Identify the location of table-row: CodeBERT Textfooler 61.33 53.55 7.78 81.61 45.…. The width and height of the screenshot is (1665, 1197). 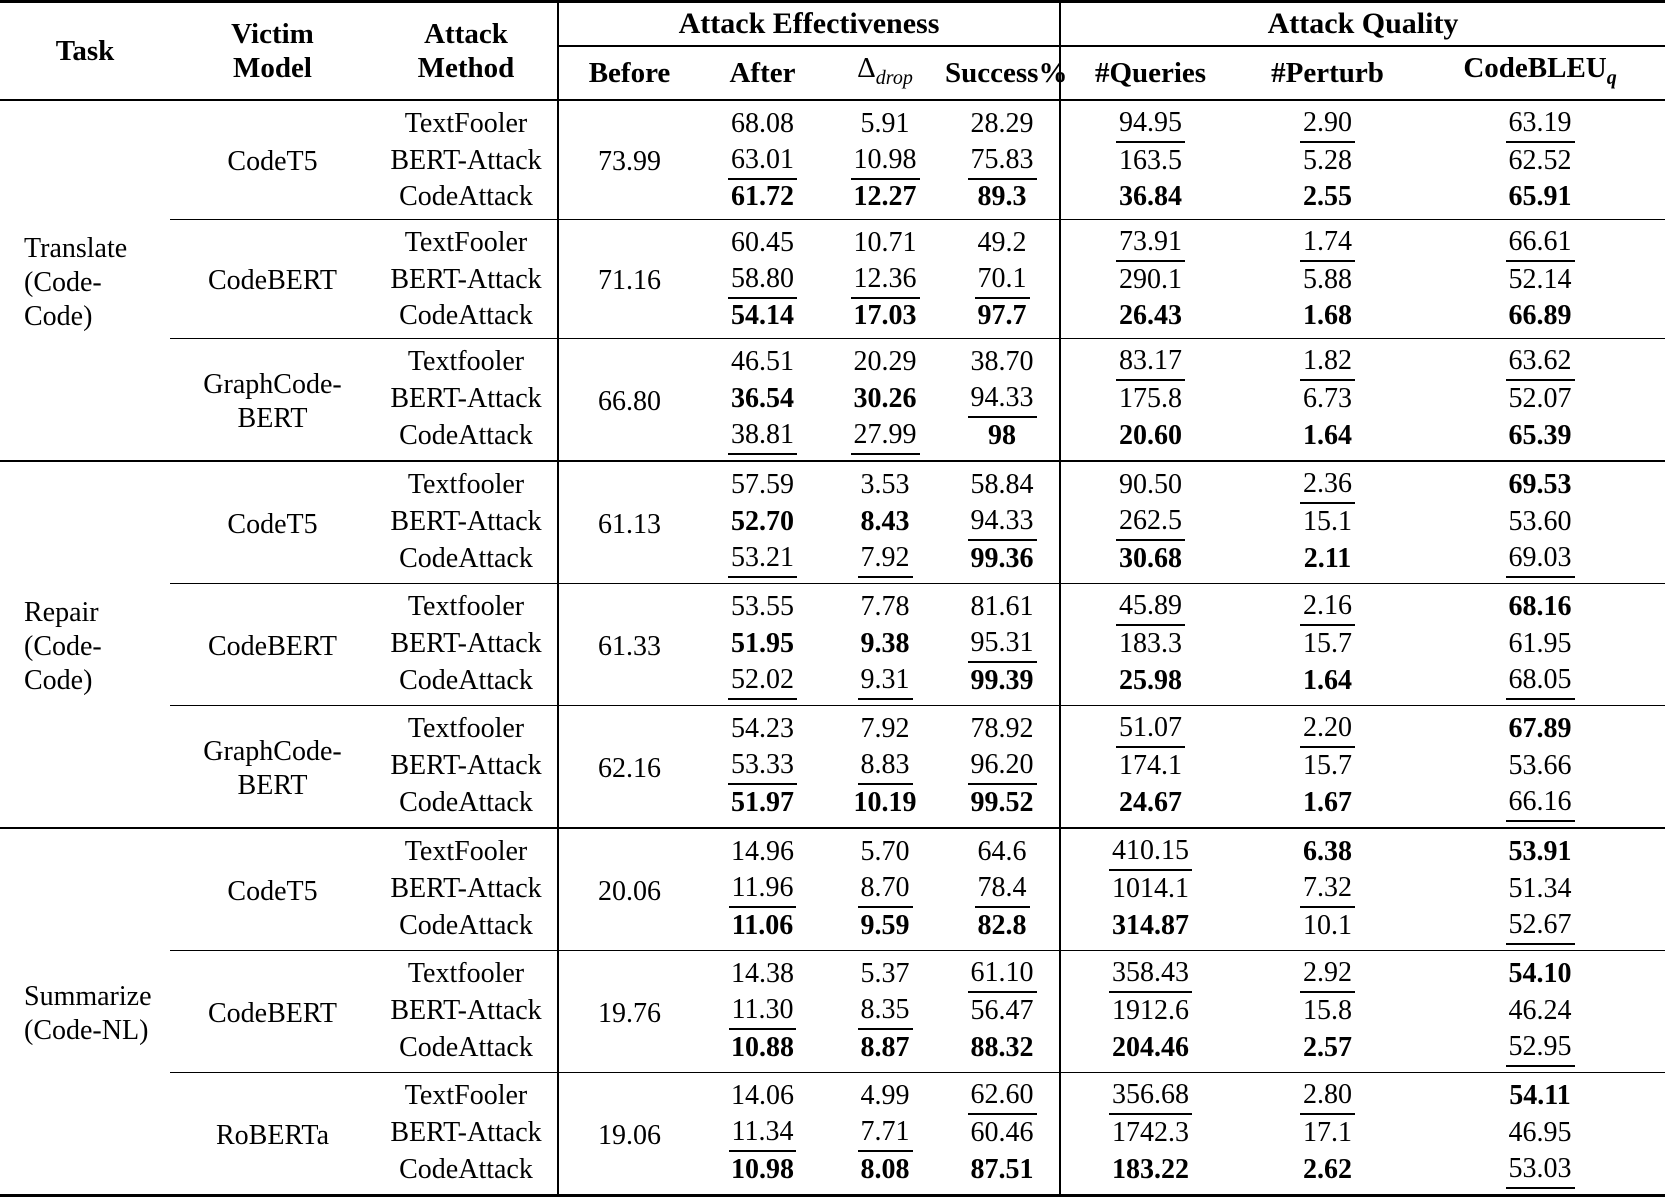
(832, 644).